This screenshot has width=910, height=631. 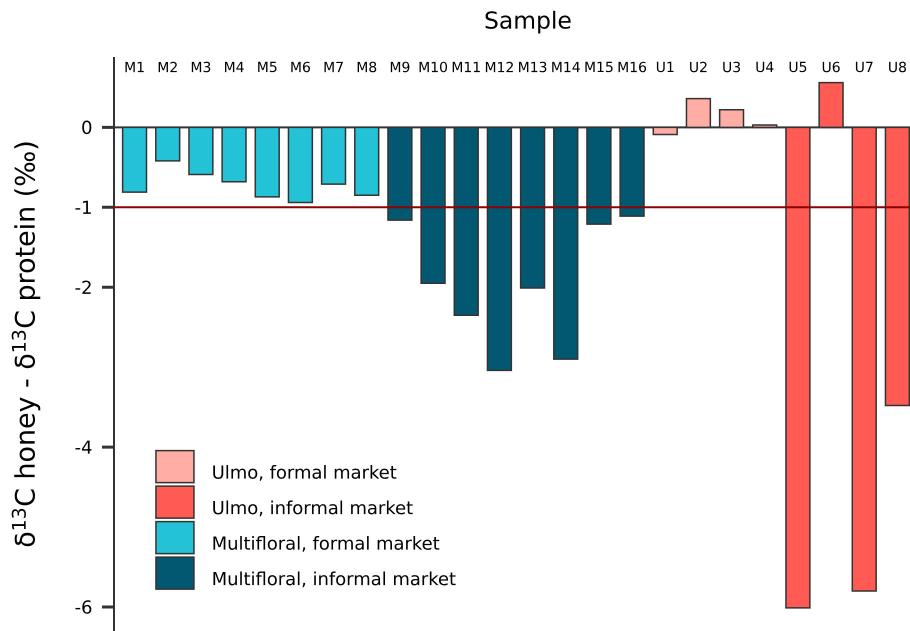 I want to click on y-tick-label: -1, so click(x=83, y=207).